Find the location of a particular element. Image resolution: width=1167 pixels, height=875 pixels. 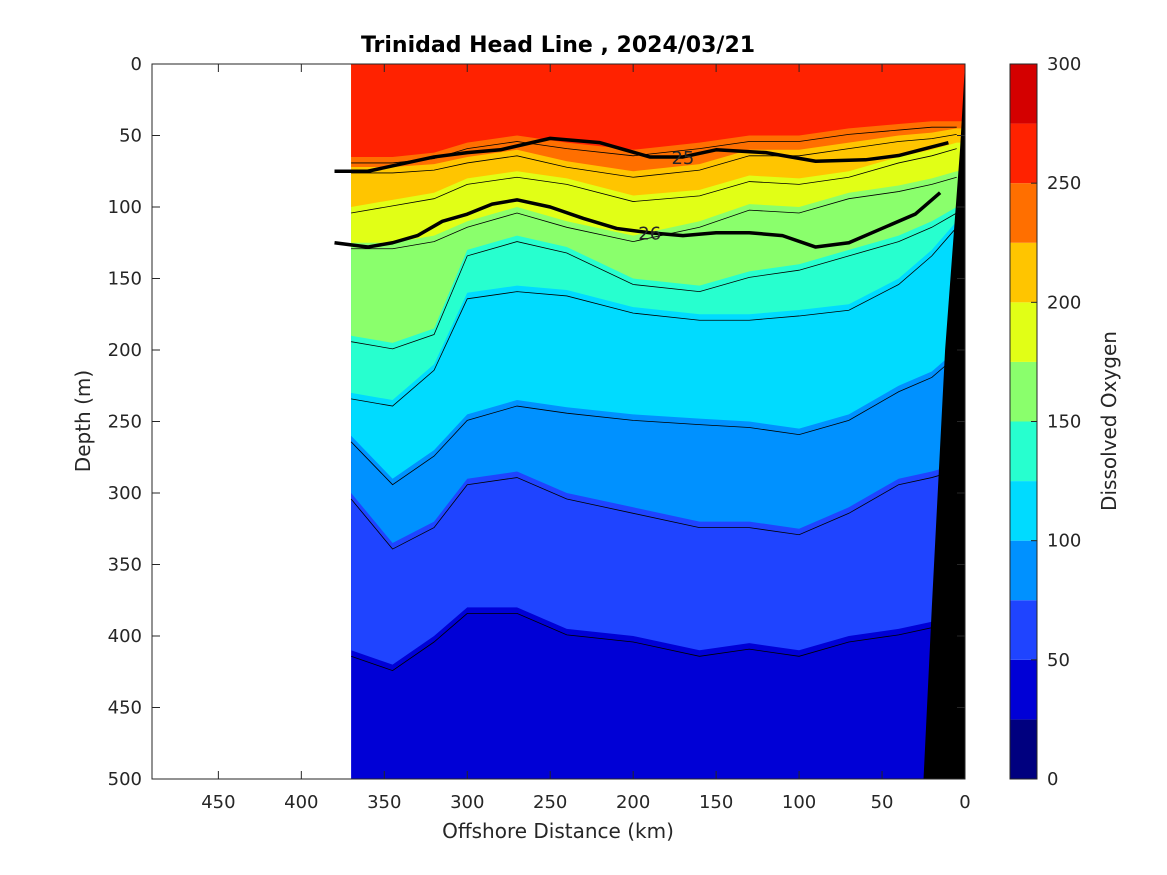

colorbar-tick-label: 100 is located at coordinates (1064, 541).